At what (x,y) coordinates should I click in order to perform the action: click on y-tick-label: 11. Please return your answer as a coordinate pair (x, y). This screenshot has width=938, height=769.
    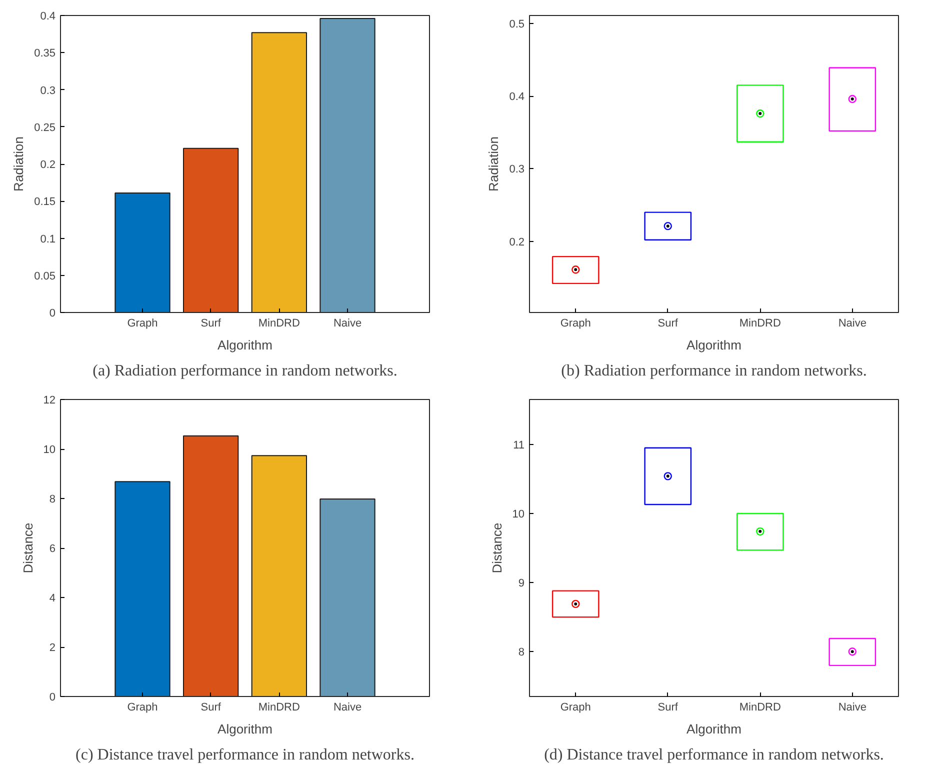
    Looking at the image, I should click on (519, 445).